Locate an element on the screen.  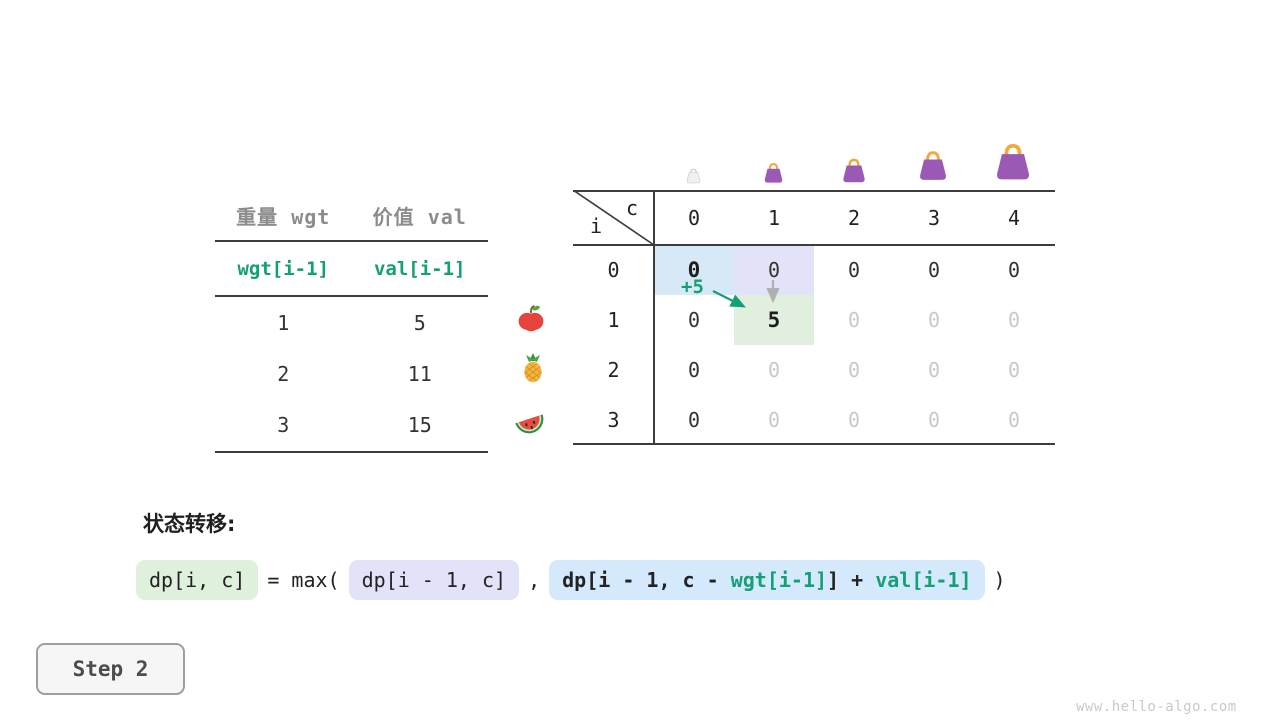
dp-cell-r1c2: 0 is located at coordinates (854, 320).